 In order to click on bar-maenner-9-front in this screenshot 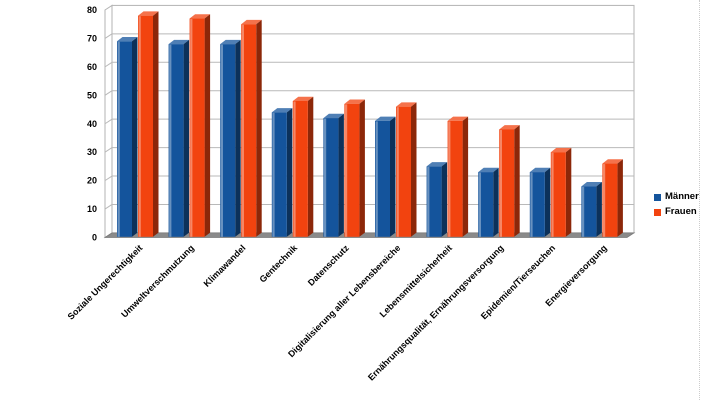, I will do `click(589, 211)`.